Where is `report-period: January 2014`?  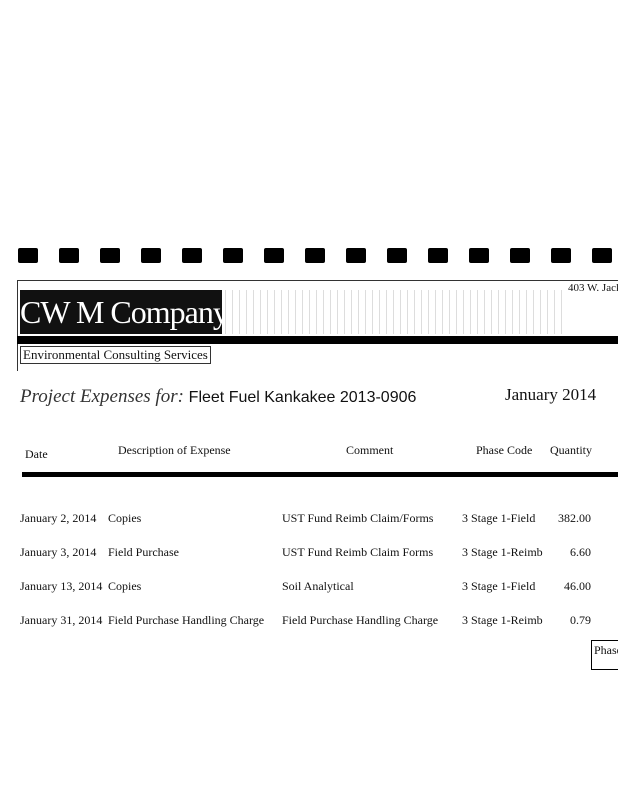 report-period: January 2014 is located at coordinates (551, 394).